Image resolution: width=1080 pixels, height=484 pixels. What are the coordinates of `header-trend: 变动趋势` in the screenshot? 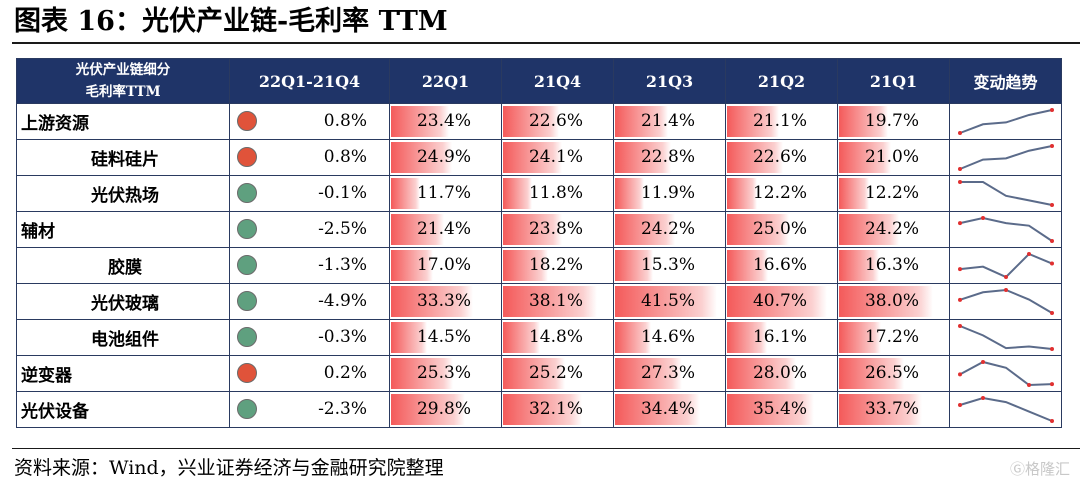 It's located at (1005, 81).